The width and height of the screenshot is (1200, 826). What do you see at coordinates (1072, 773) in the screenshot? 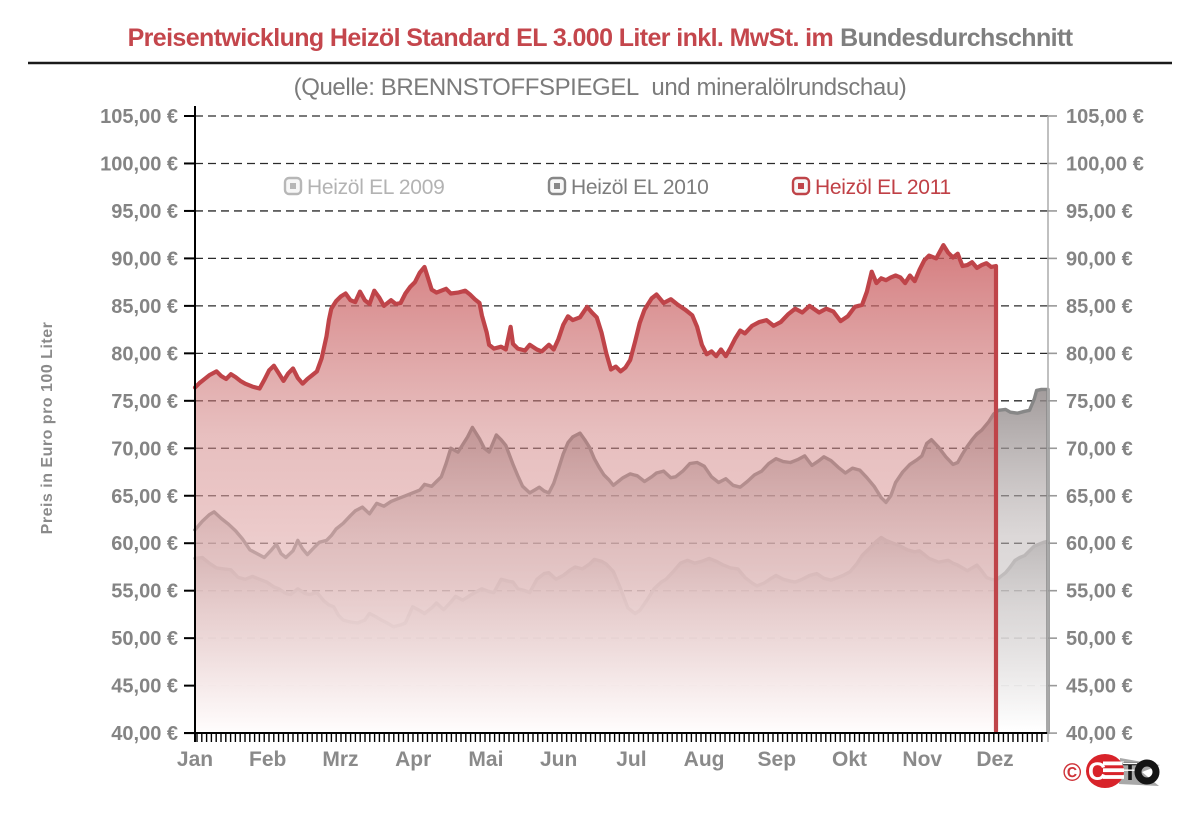
I see `copyright-icon: ©` at bounding box center [1072, 773].